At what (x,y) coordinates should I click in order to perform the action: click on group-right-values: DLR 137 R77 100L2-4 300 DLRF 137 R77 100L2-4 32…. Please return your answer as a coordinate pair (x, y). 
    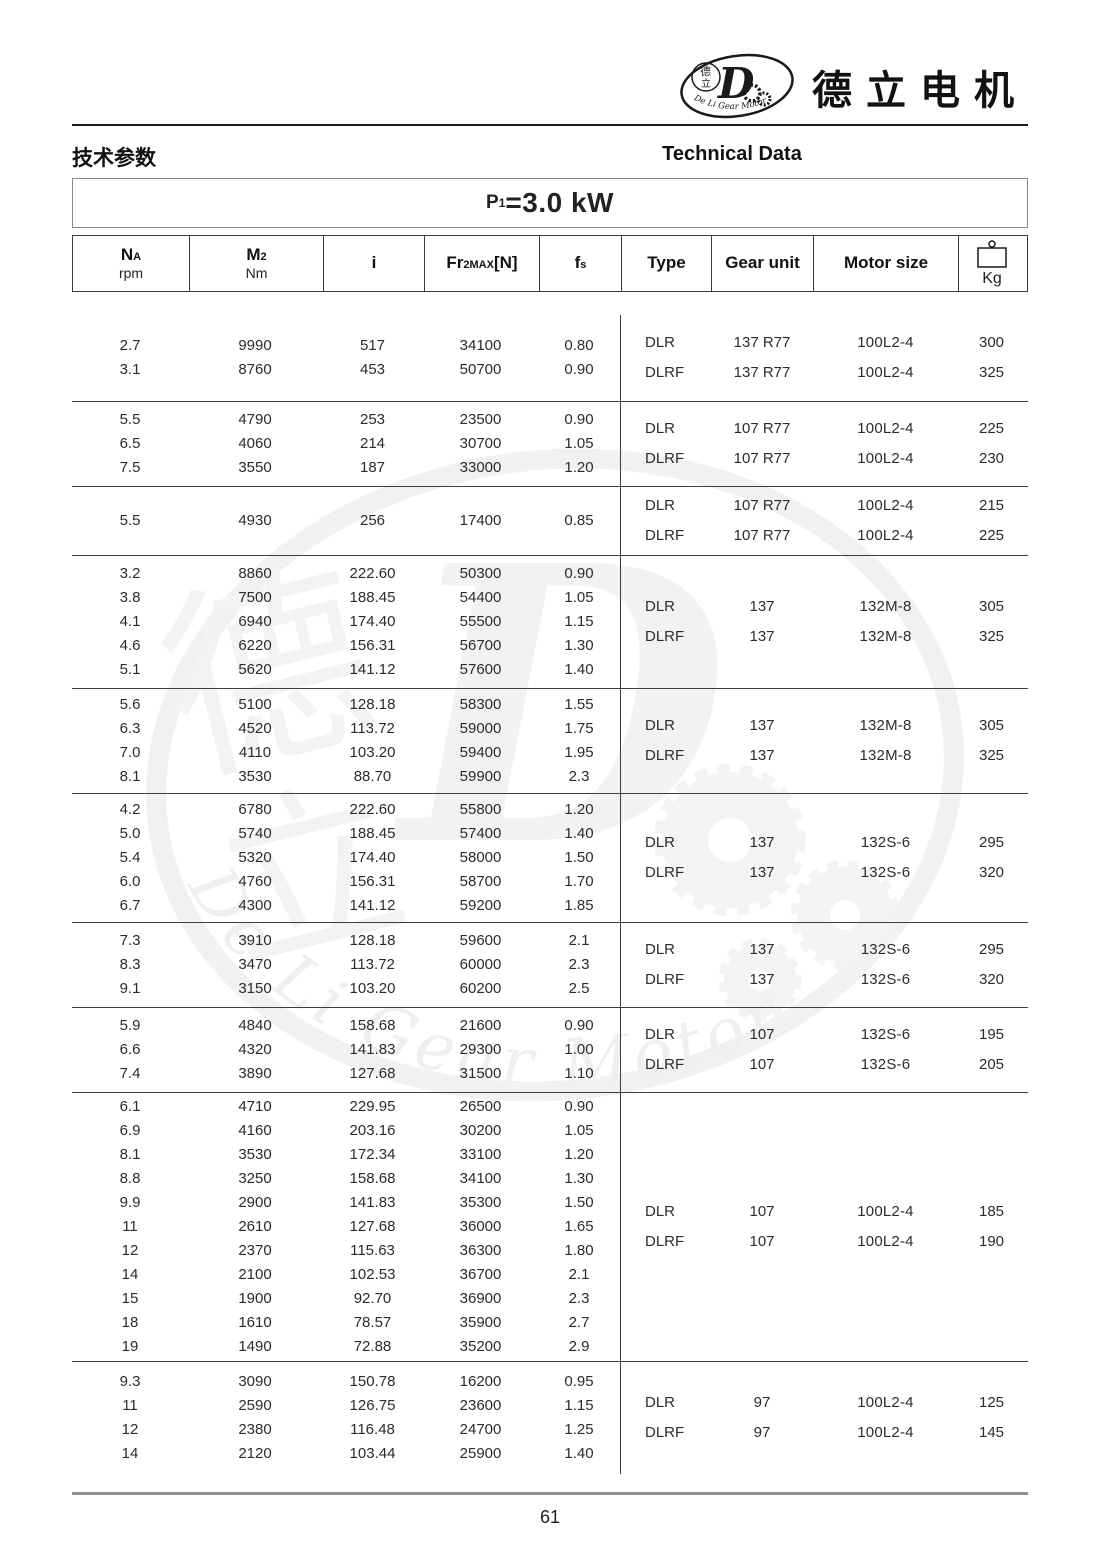
    Looking at the image, I should click on (823, 358).